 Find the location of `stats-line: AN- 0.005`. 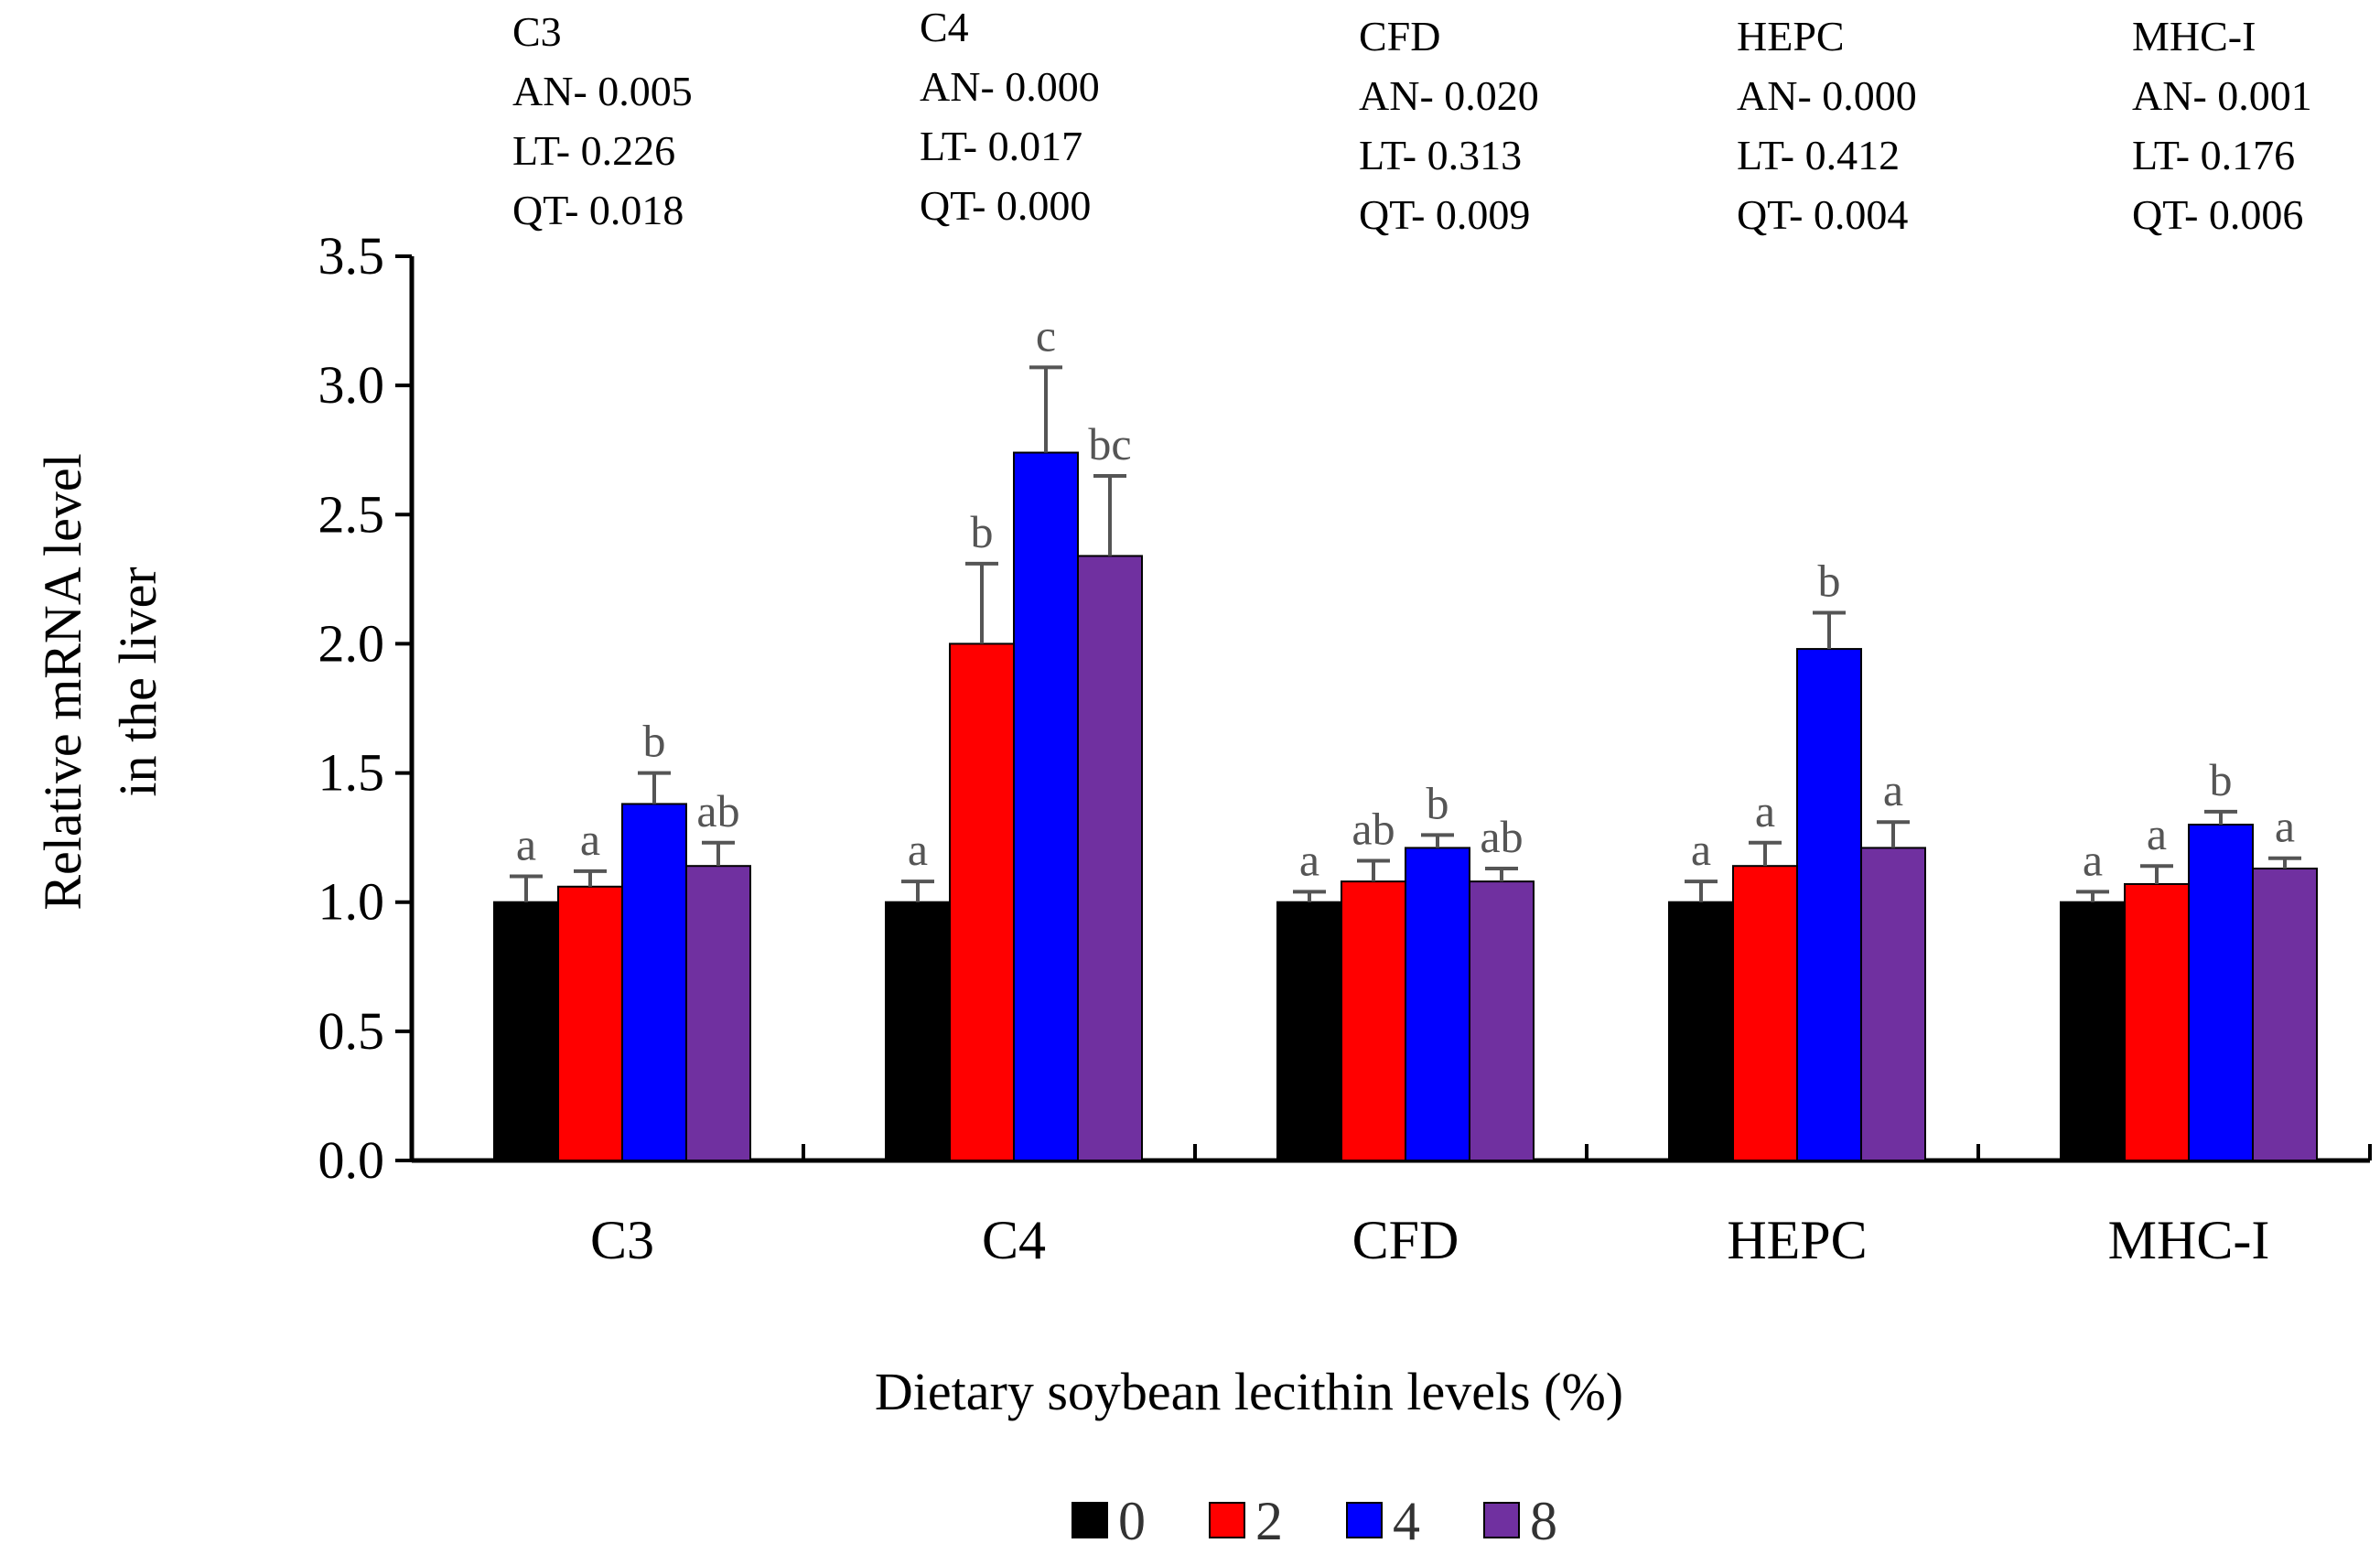

stats-line: AN- 0.005 is located at coordinates (602, 91).